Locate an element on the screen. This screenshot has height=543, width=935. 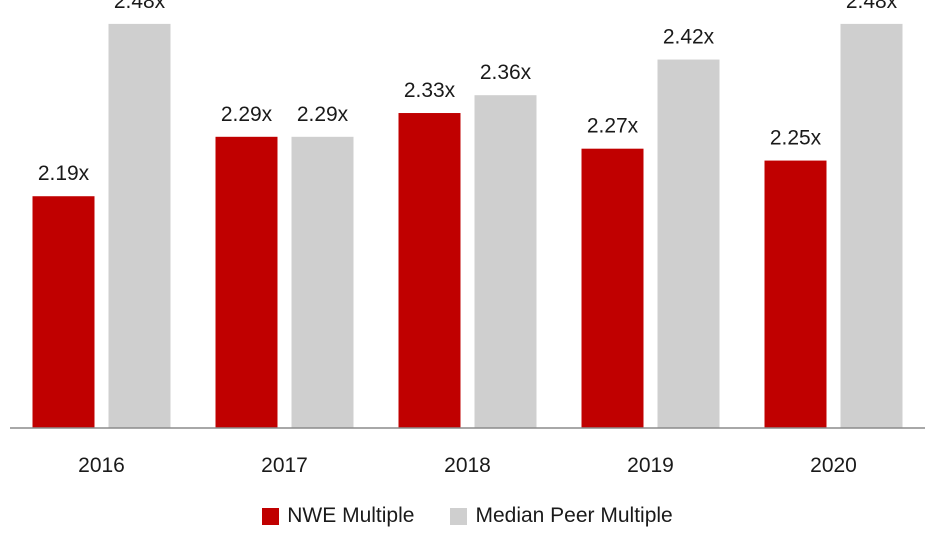
x-tick-label-2020: 2020 is located at coordinates (833, 465).